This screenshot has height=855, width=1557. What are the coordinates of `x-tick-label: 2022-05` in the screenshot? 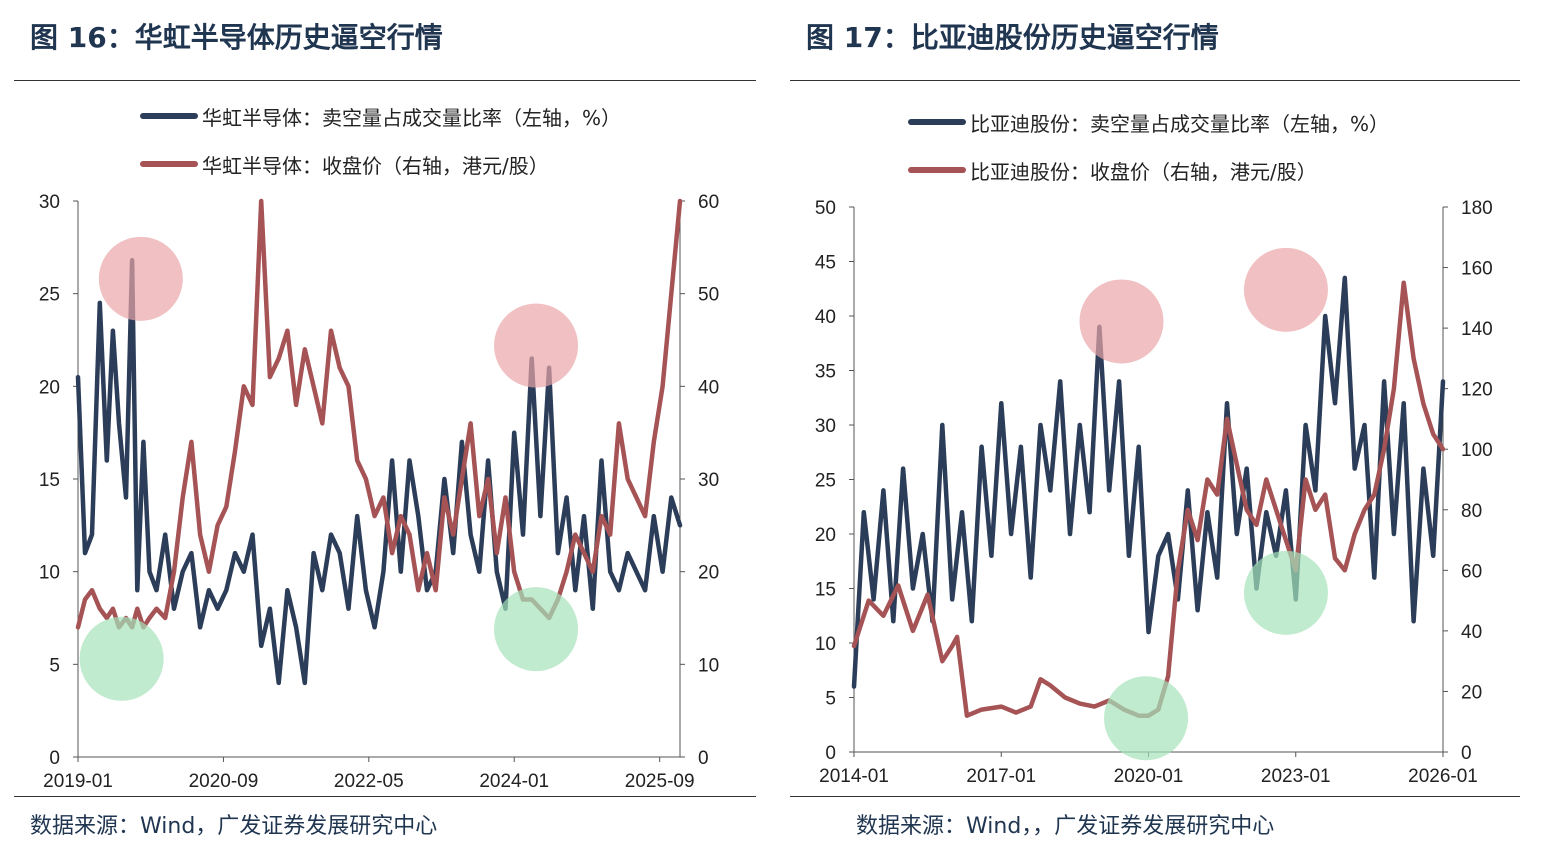 It's located at (369, 781).